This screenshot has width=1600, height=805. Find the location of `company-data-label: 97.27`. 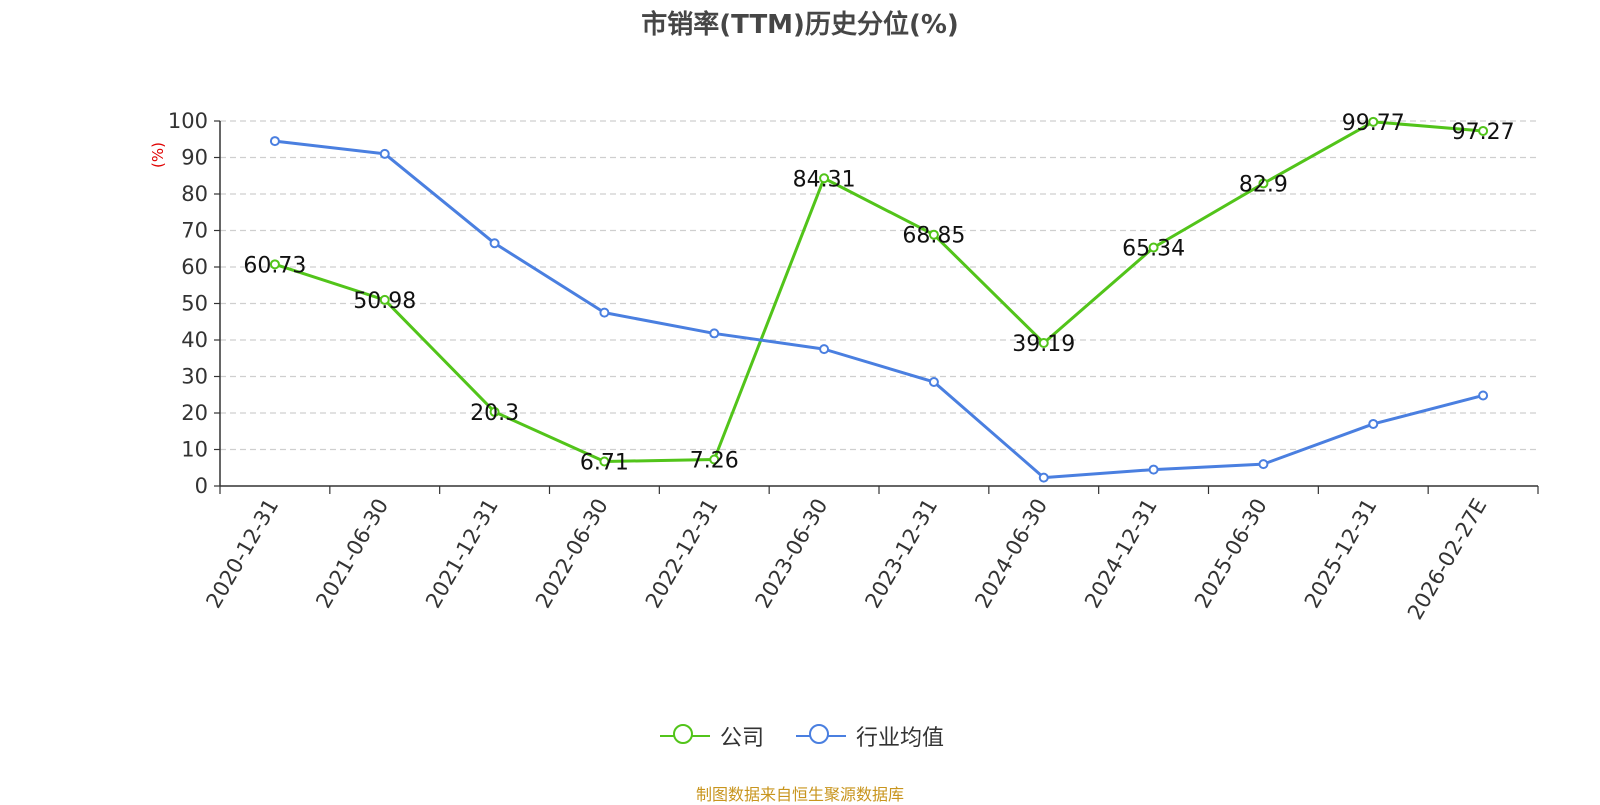

company-data-label: 97.27 is located at coordinates (1483, 132).